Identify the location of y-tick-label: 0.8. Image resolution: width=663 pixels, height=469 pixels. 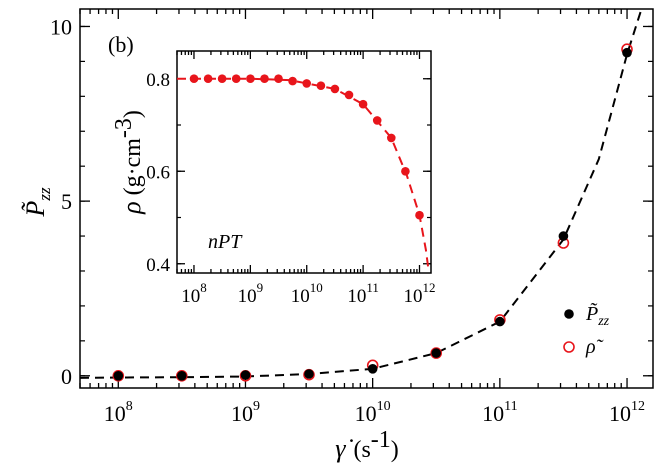
(158, 80).